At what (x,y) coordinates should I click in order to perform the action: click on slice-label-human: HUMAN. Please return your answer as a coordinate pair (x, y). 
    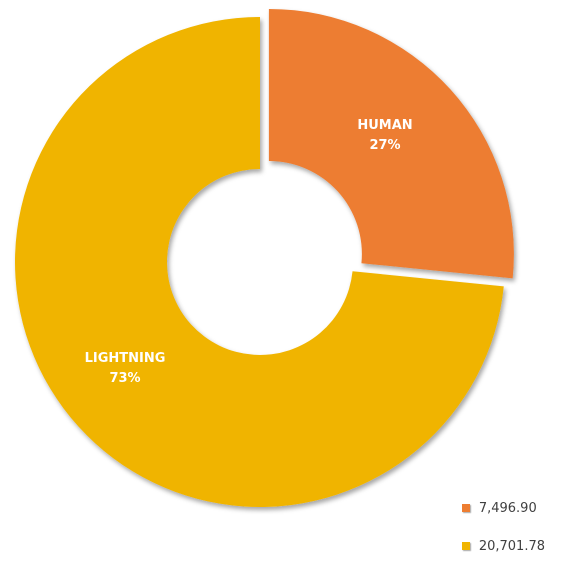
    Looking at the image, I should click on (384, 125).